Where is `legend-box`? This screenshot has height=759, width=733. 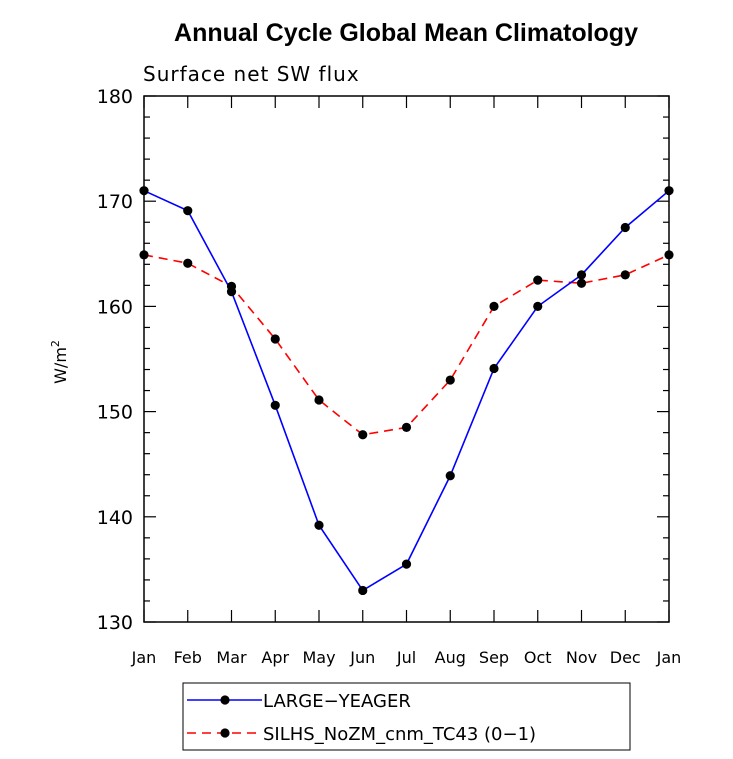
legend-box is located at coordinates (406, 716).